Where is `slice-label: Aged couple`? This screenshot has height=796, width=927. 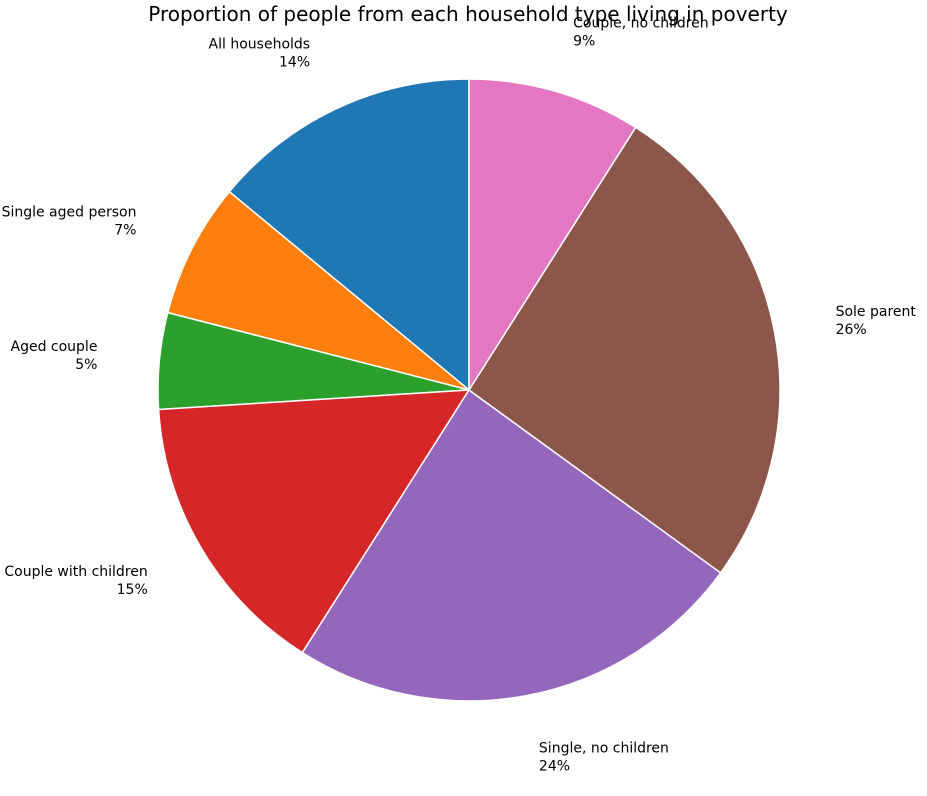 slice-label: Aged couple is located at coordinates (54, 347).